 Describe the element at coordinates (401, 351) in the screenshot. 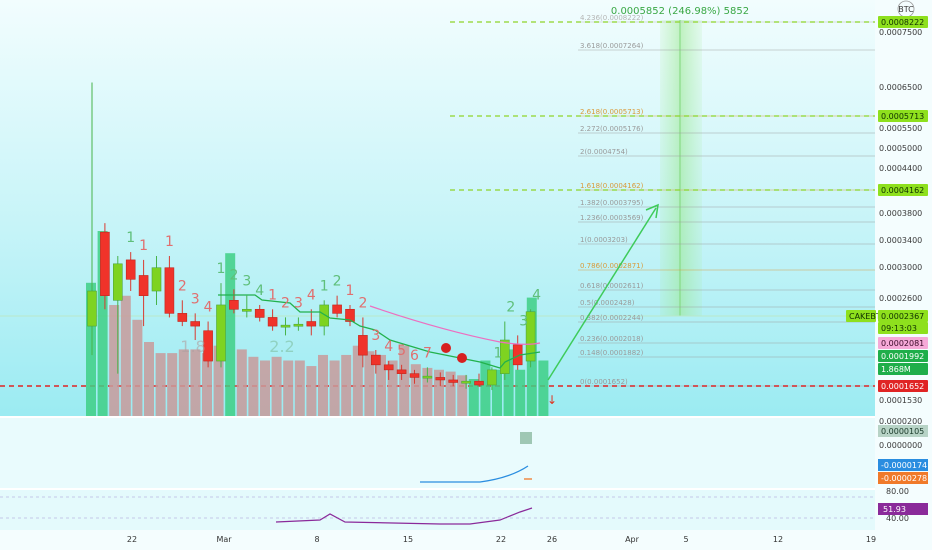

I see `sequential-count-label: 5` at that location.